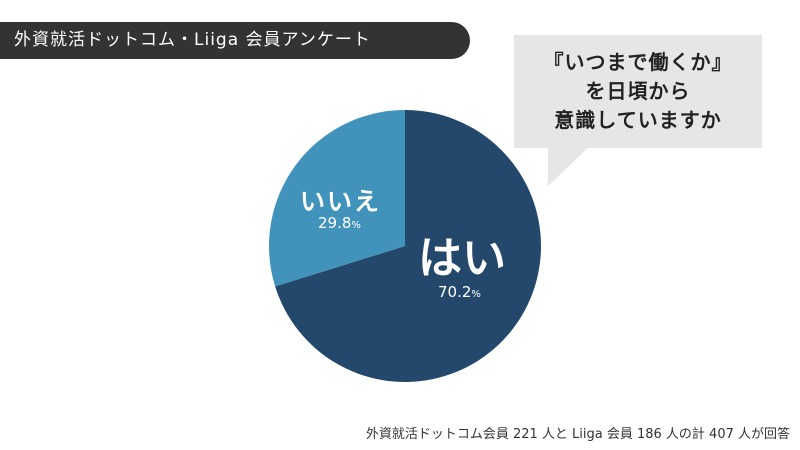  I want to click on slice-value-no-number: 29.8, so click(335, 223).